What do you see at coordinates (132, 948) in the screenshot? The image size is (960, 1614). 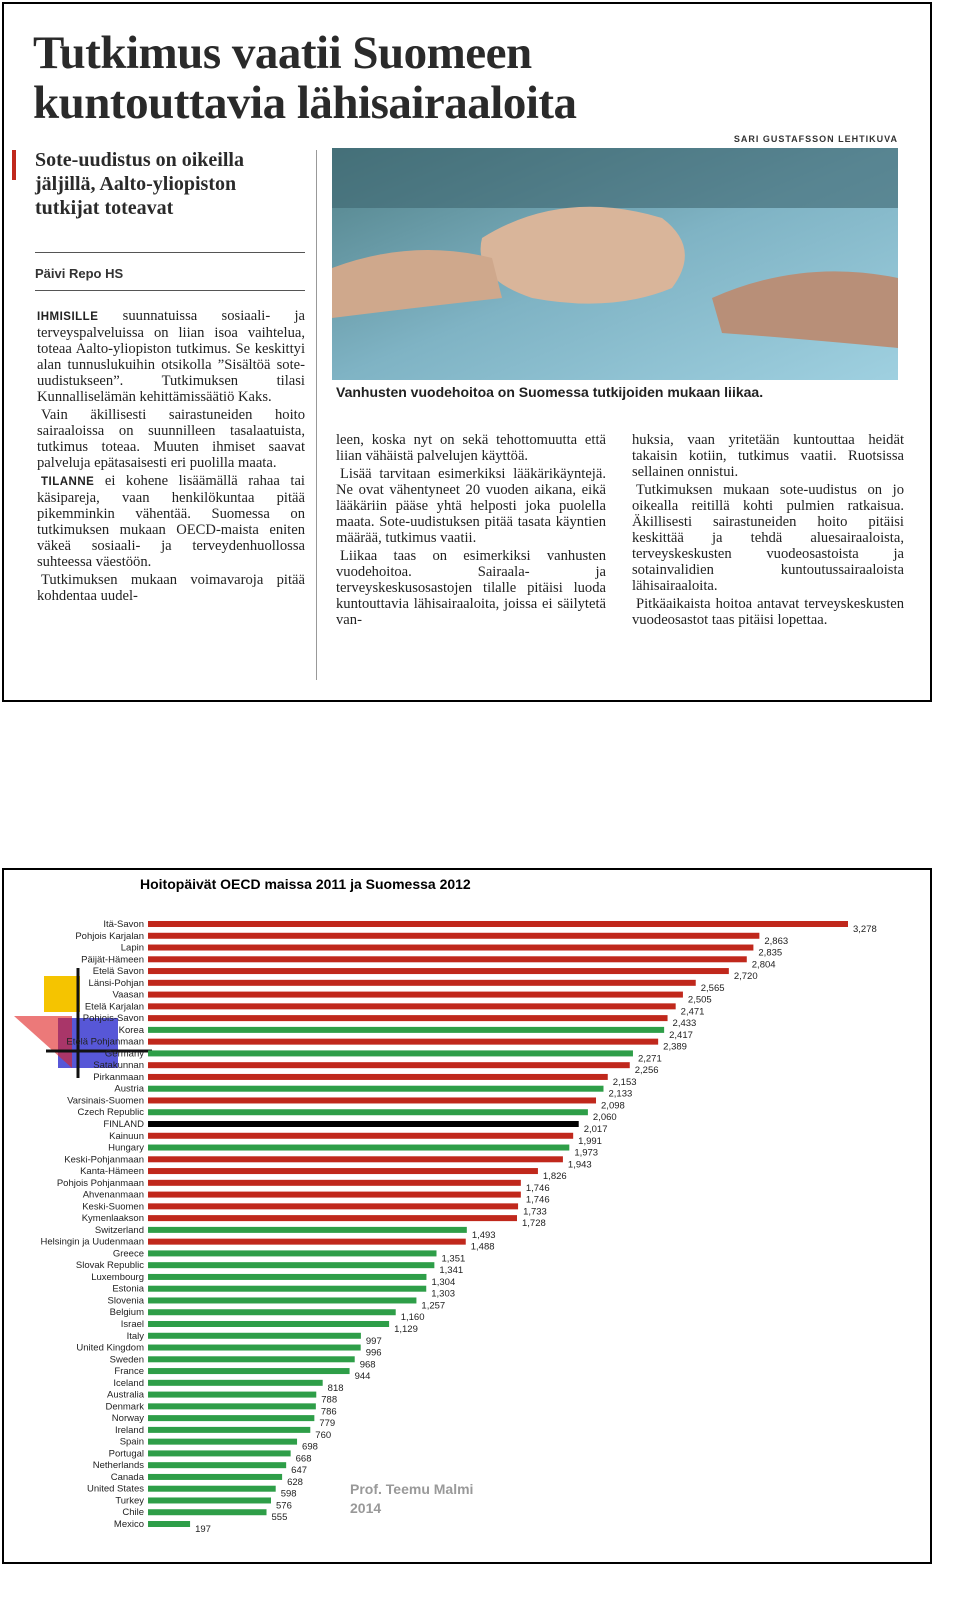 I see `y-tick-label: Lapin` at bounding box center [132, 948].